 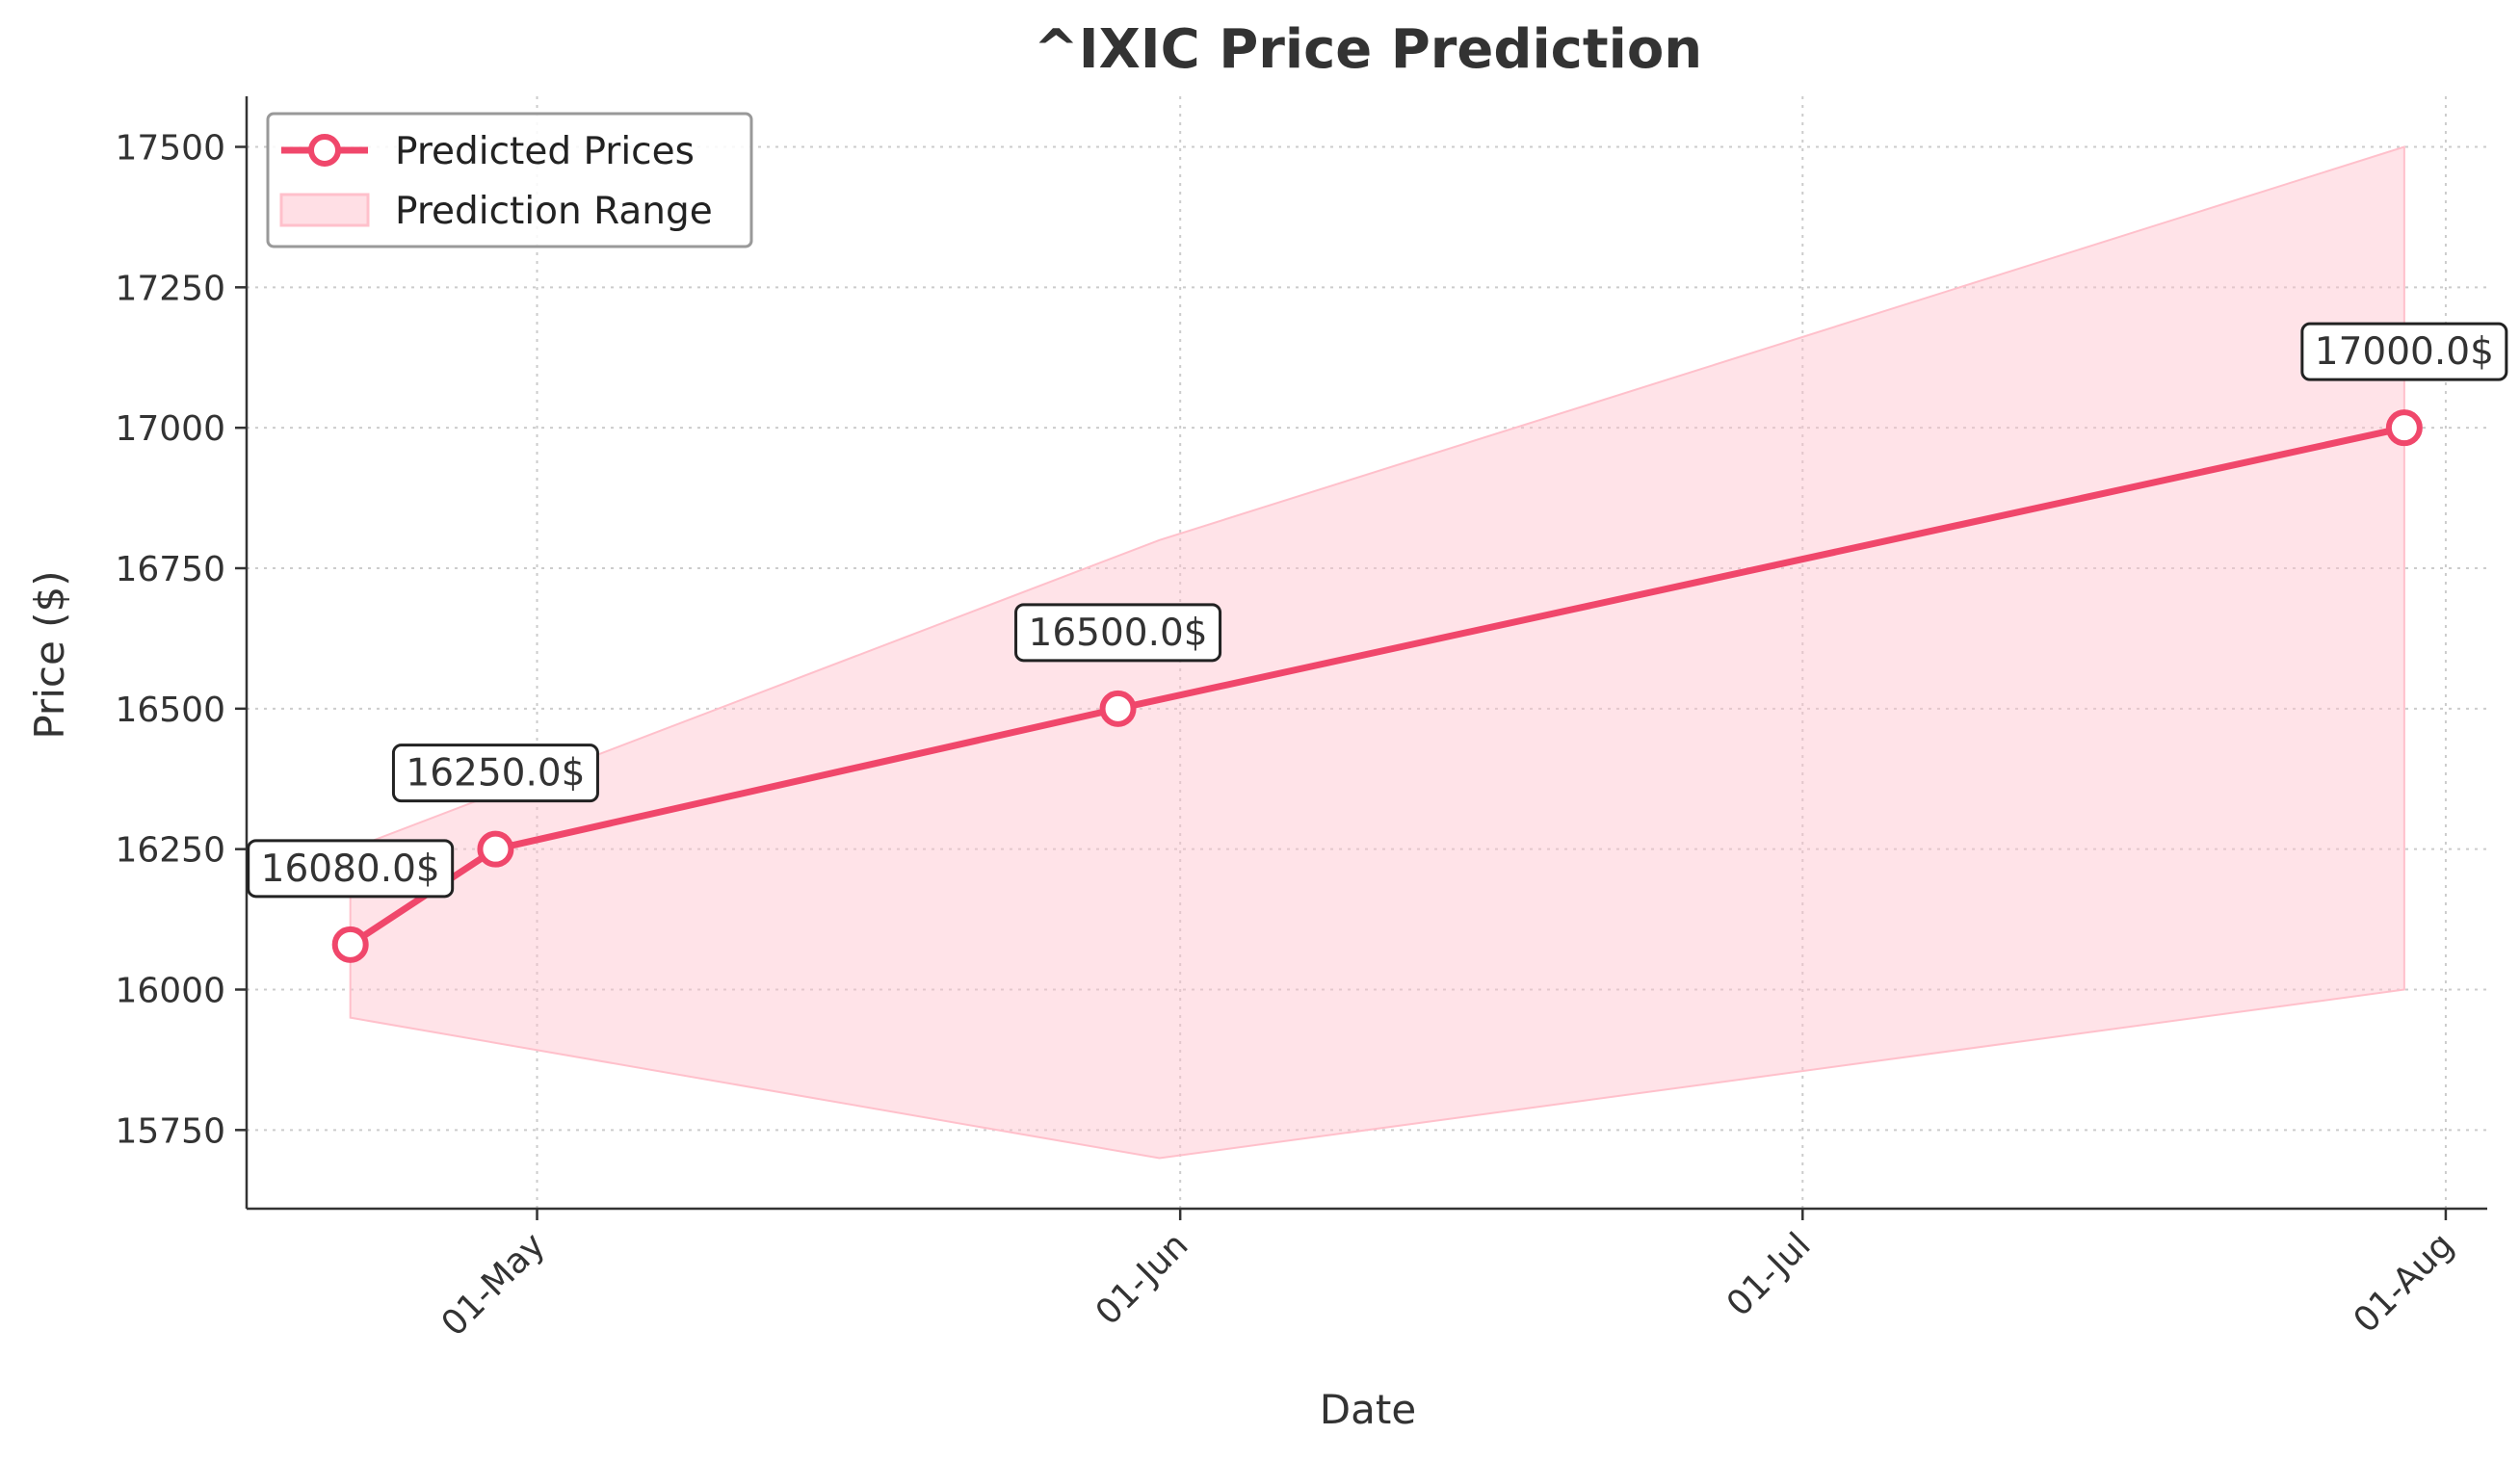 What do you see at coordinates (170, 851) in the screenshot?
I see `y-tick-label: 16250` at bounding box center [170, 851].